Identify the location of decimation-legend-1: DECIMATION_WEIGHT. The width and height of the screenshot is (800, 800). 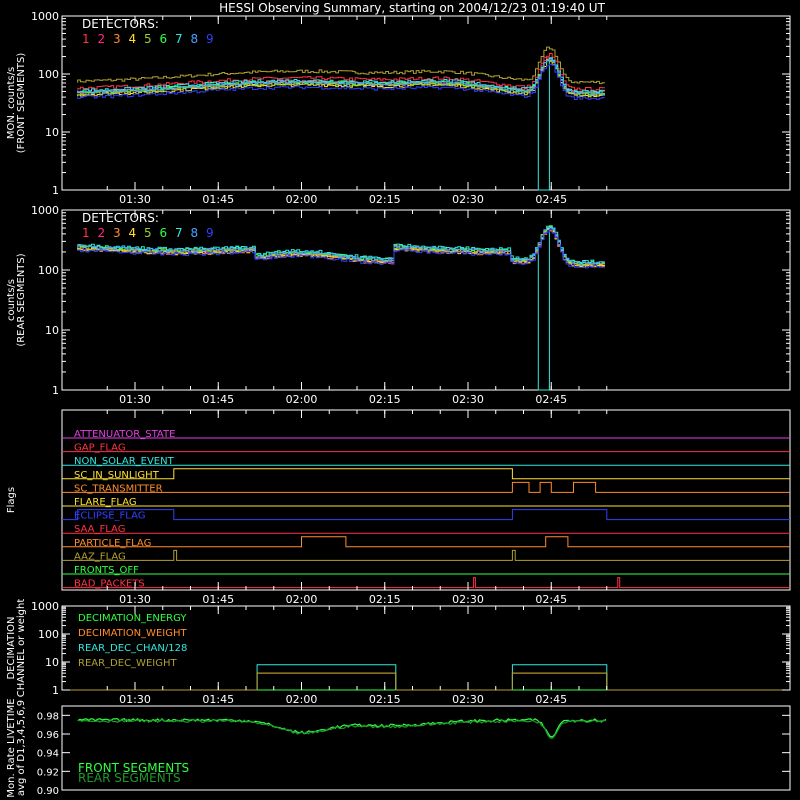
(132, 633).